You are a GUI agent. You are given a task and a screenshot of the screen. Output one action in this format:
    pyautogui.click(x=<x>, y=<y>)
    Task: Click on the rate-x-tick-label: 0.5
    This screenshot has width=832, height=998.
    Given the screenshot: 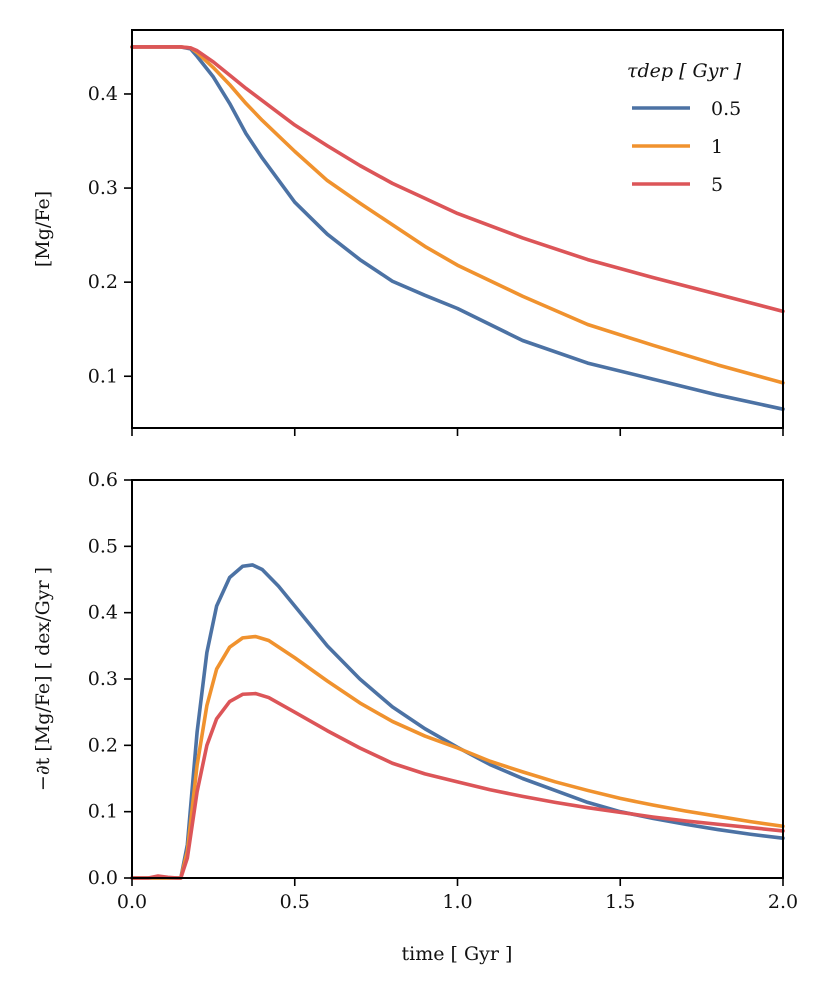 What is the action you would take?
    pyautogui.click(x=295, y=902)
    